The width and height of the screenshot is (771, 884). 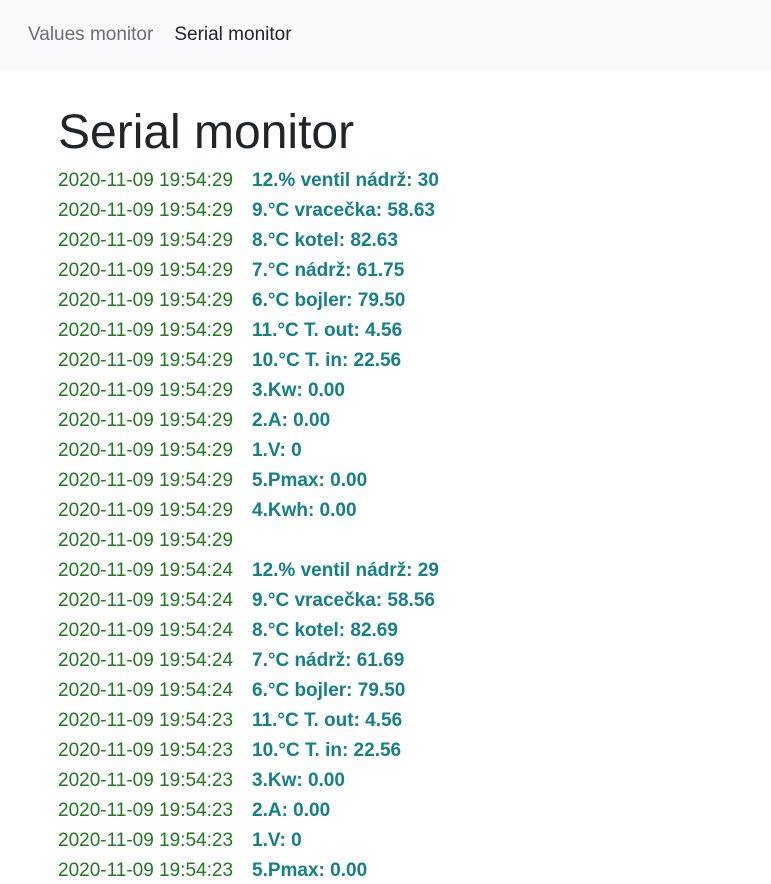 What do you see at coordinates (206, 132) in the screenshot?
I see `page-title: Serial monitor` at bounding box center [206, 132].